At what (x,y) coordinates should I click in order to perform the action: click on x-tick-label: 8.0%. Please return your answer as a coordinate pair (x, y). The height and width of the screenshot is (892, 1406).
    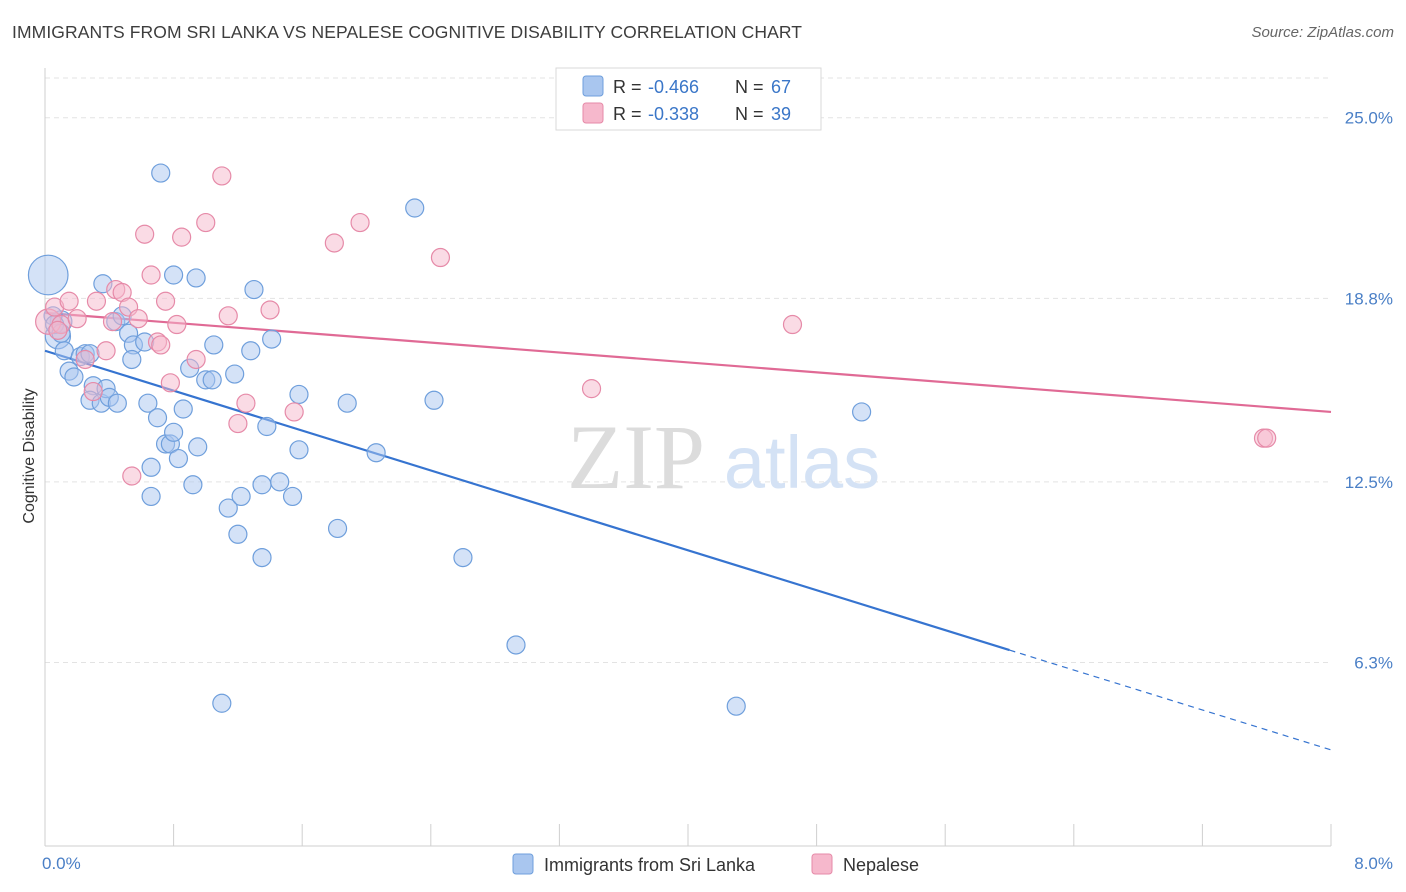
    Looking at the image, I should click on (1373, 863).